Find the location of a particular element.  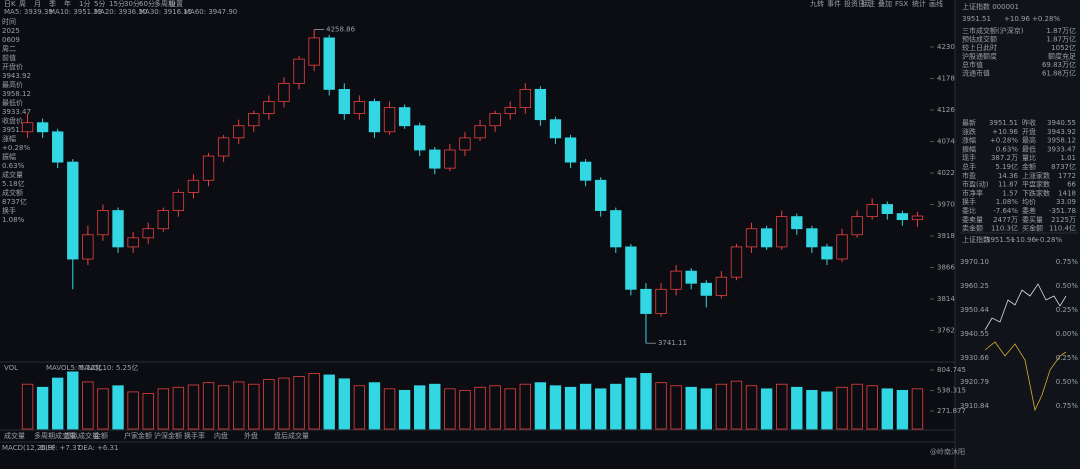

tool-button: 九转 is located at coordinates (817, 4).